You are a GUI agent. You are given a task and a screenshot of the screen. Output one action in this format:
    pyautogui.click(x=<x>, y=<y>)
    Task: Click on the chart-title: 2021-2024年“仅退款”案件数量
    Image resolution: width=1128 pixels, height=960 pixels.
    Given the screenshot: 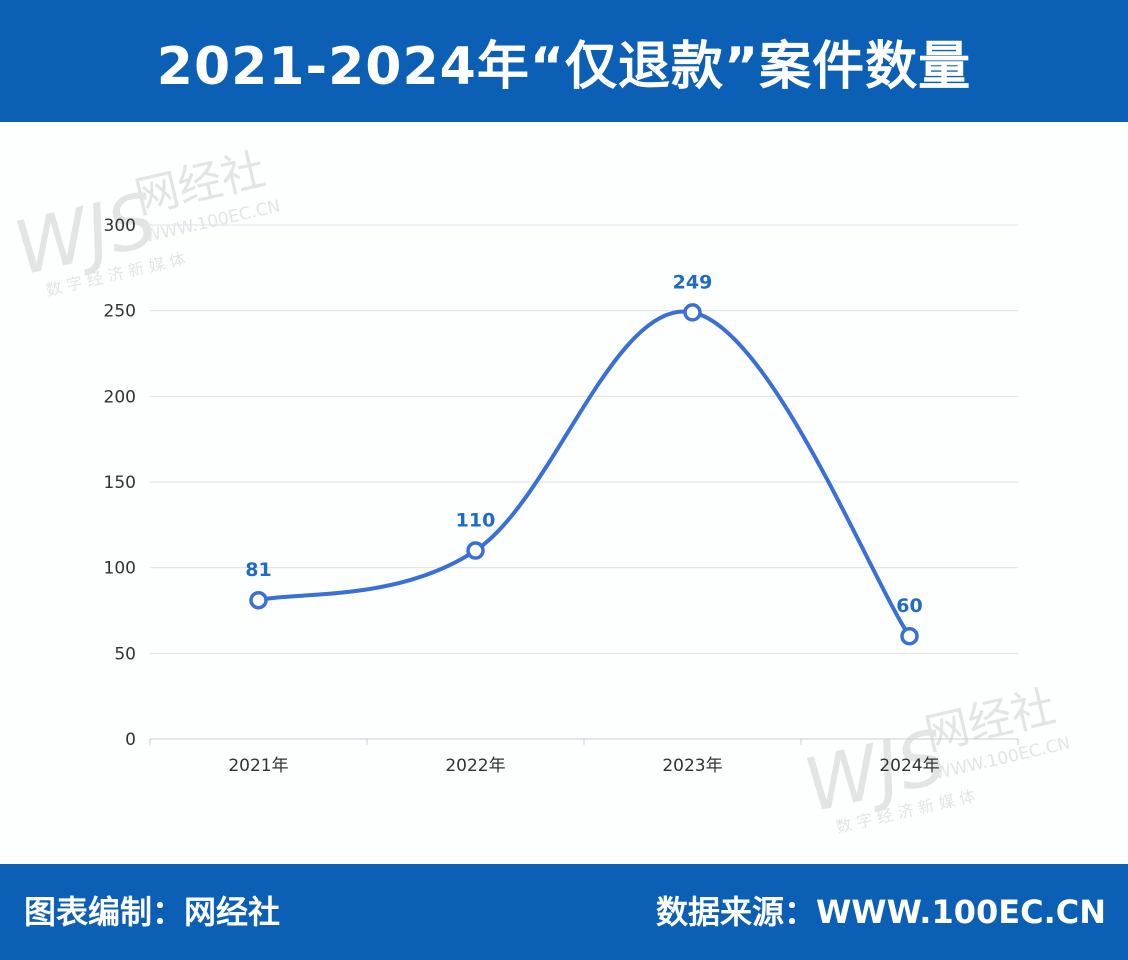 What is the action you would take?
    pyautogui.click(x=564, y=66)
    